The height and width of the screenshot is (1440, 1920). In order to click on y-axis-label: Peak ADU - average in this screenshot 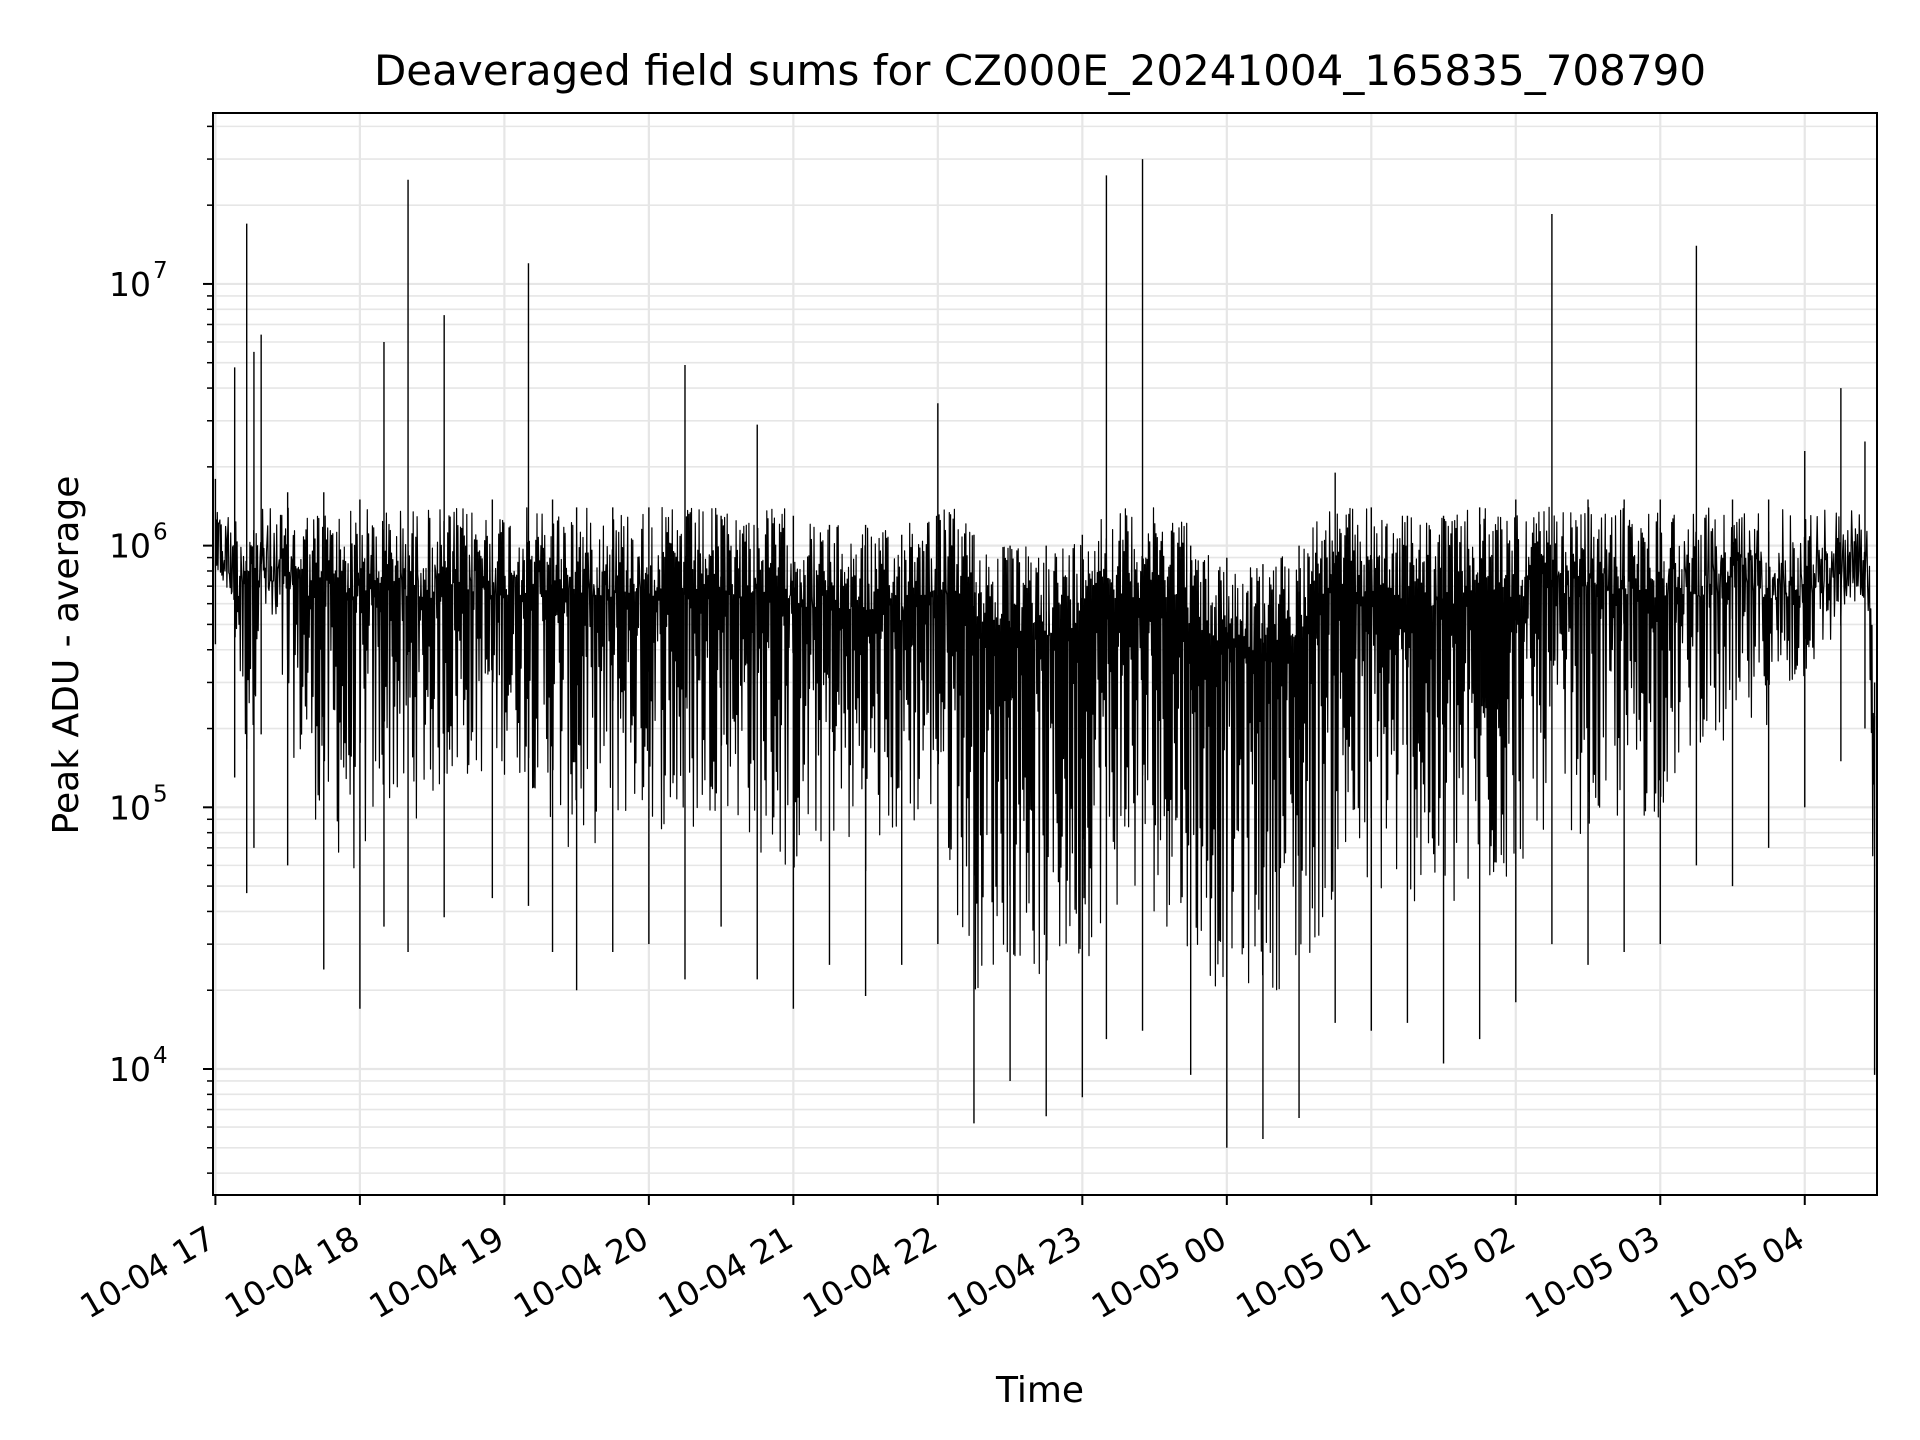, I will do `click(66, 655)`.